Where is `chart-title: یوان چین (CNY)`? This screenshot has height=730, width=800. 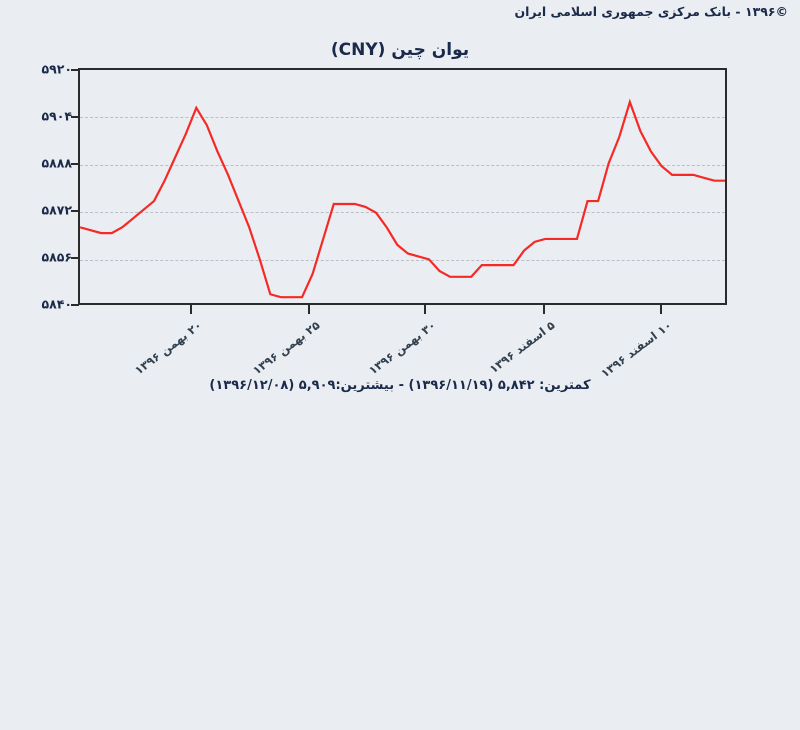 chart-title: یوان چین (CNY) is located at coordinates (400, 50).